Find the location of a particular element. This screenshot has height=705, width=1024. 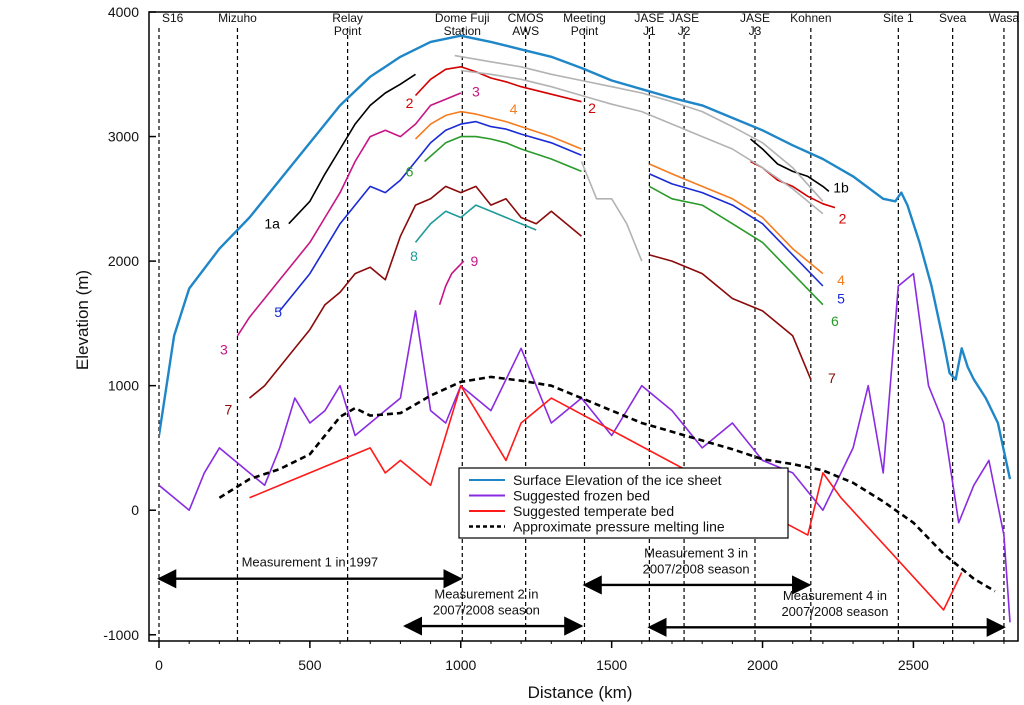

station-label: Svea is located at coordinates (953, 18).